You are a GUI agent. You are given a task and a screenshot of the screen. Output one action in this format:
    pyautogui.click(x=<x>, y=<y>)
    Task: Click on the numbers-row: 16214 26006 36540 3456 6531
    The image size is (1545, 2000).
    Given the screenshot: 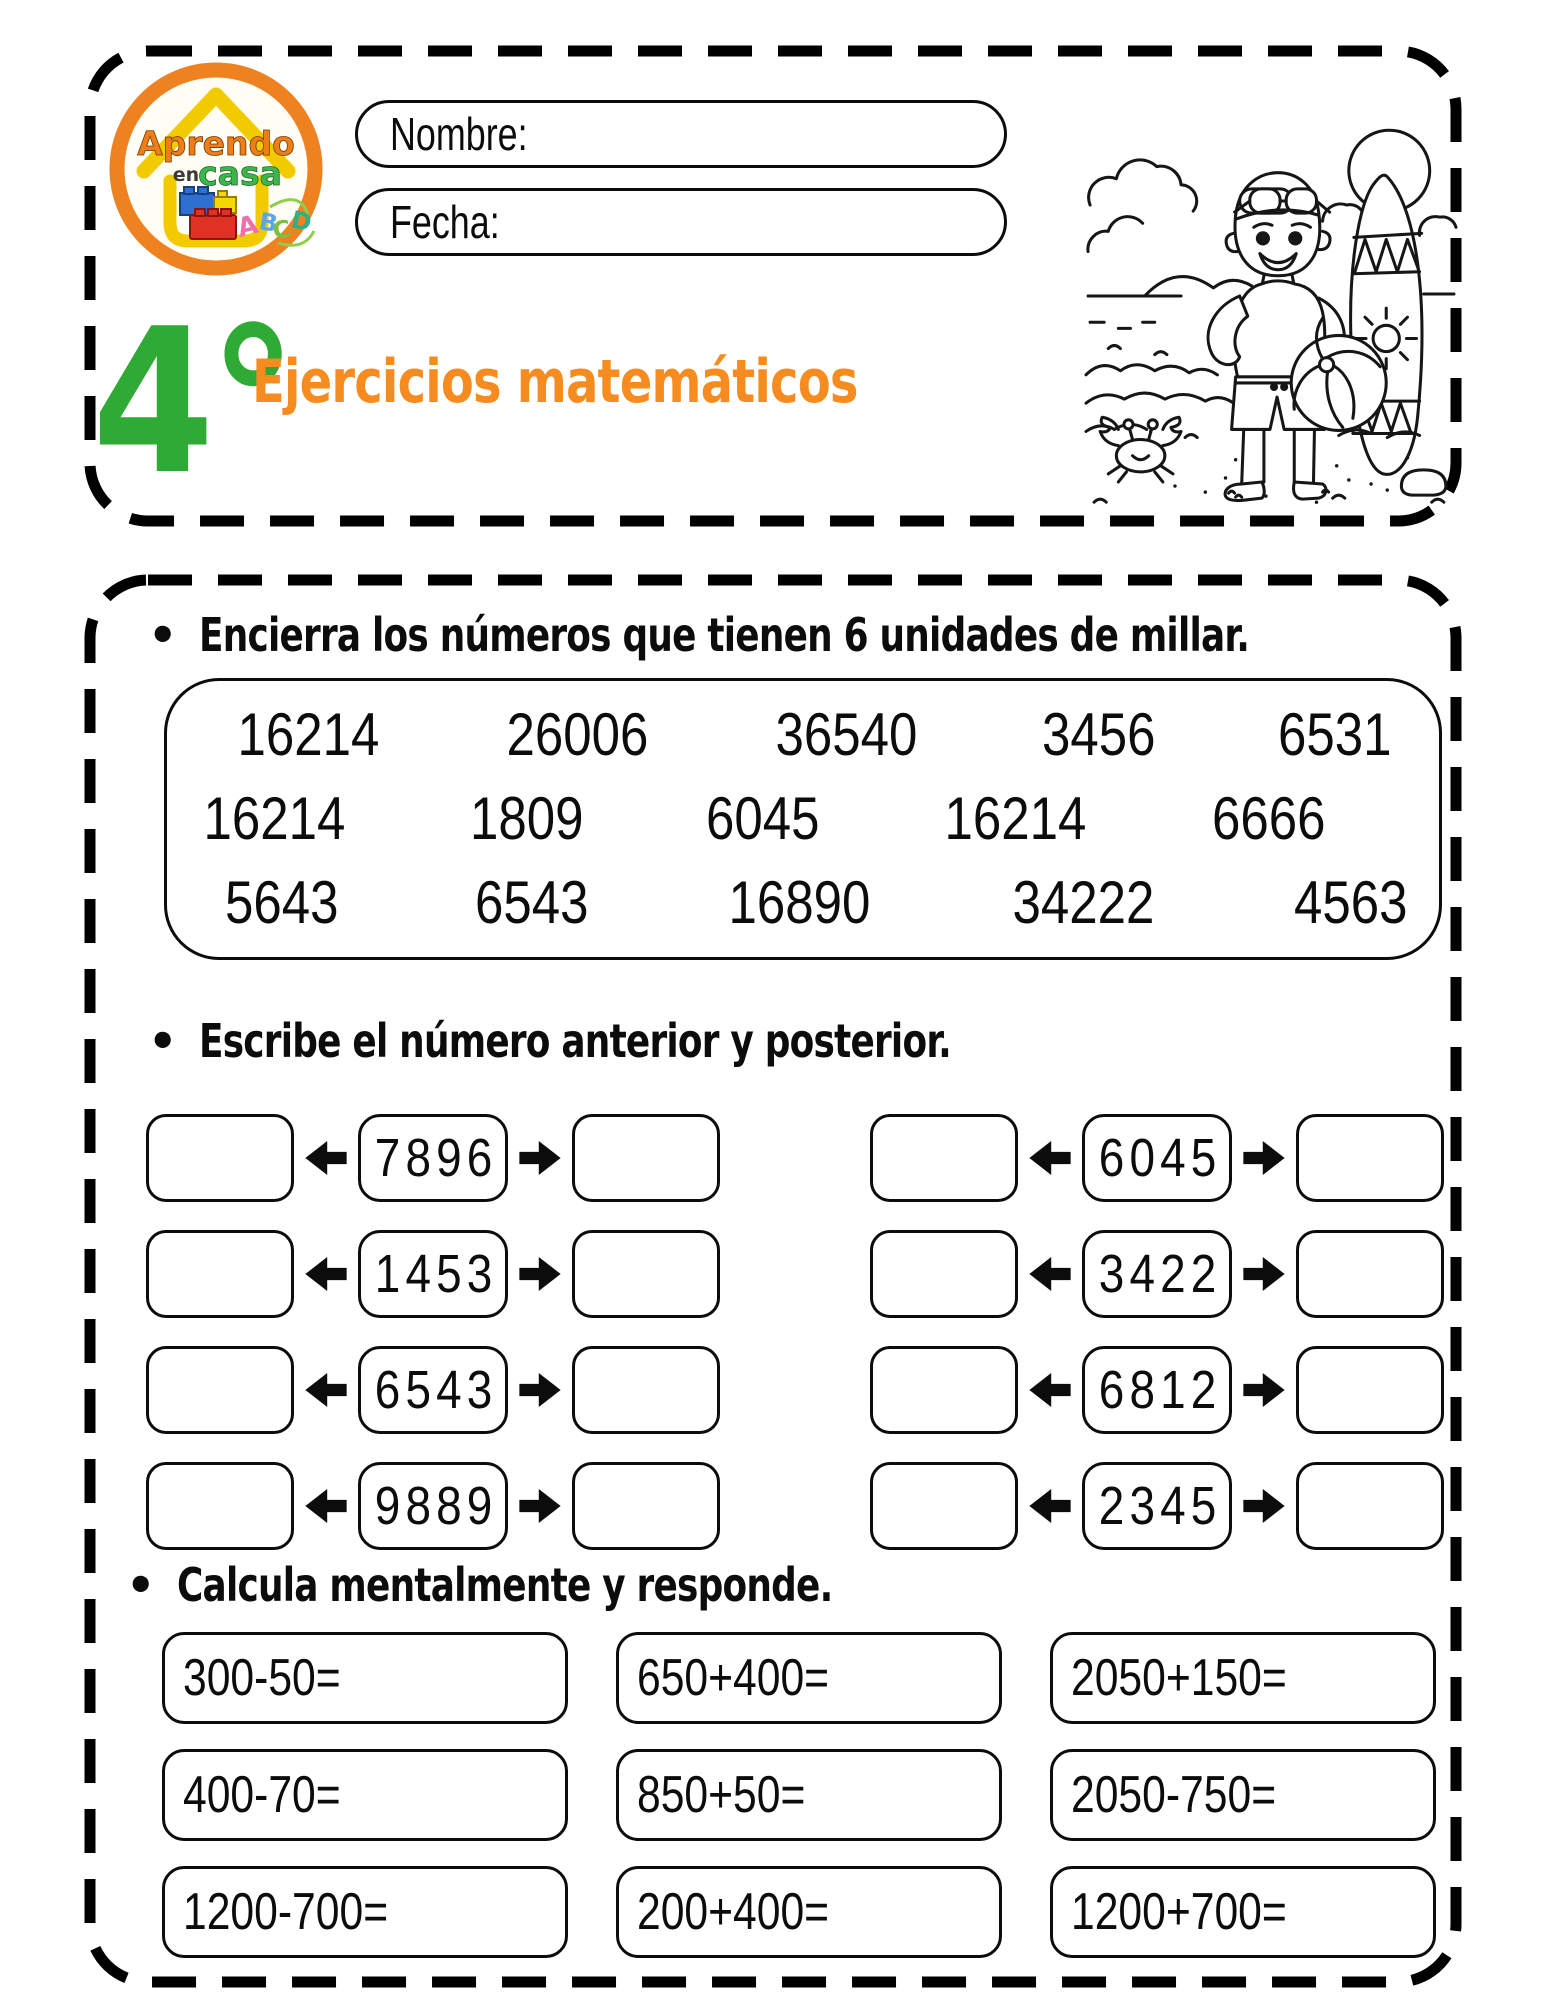 What is the action you would take?
    pyautogui.click(x=803, y=735)
    